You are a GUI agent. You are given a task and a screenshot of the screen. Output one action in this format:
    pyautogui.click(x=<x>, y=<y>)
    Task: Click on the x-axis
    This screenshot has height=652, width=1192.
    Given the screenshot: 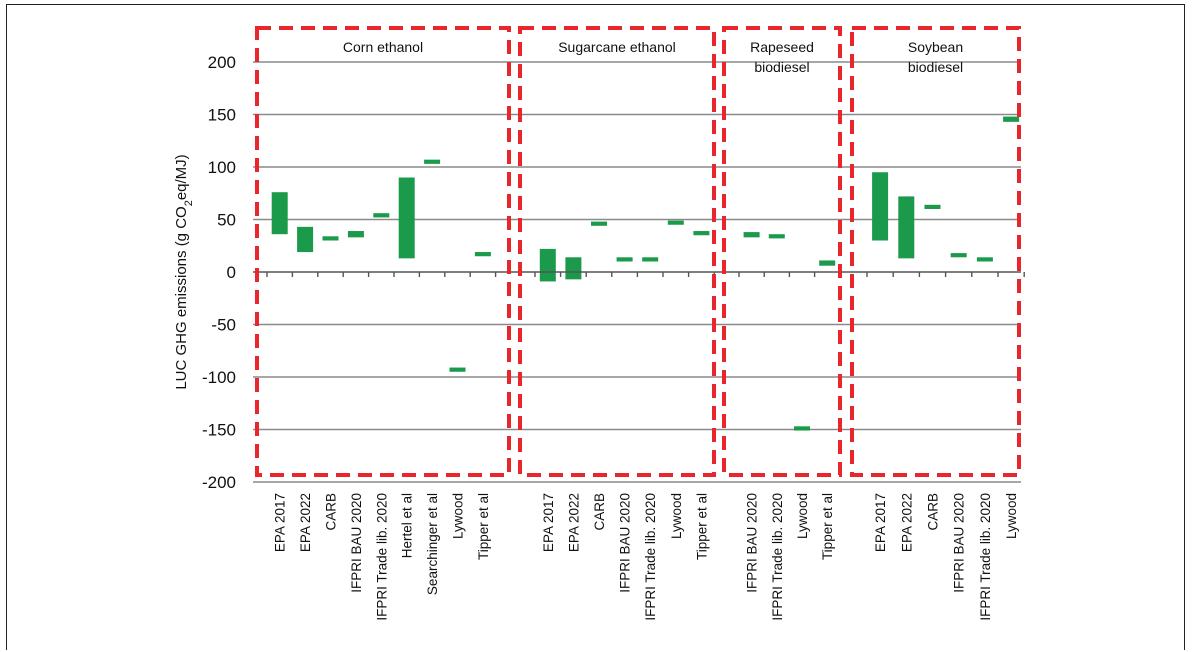 What is the action you would take?
    pyautogui.click(x=639, y=274)
    